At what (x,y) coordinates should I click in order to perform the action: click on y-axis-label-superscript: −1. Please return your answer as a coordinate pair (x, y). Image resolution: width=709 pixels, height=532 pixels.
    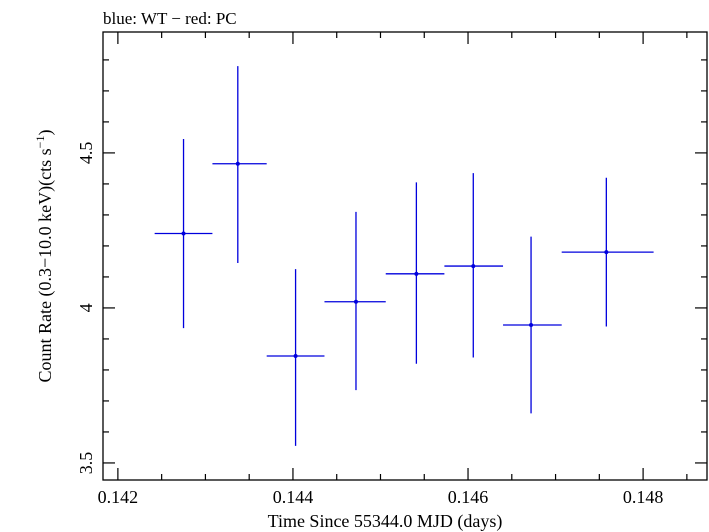
    Looking at the image, I should click on (40, 142).